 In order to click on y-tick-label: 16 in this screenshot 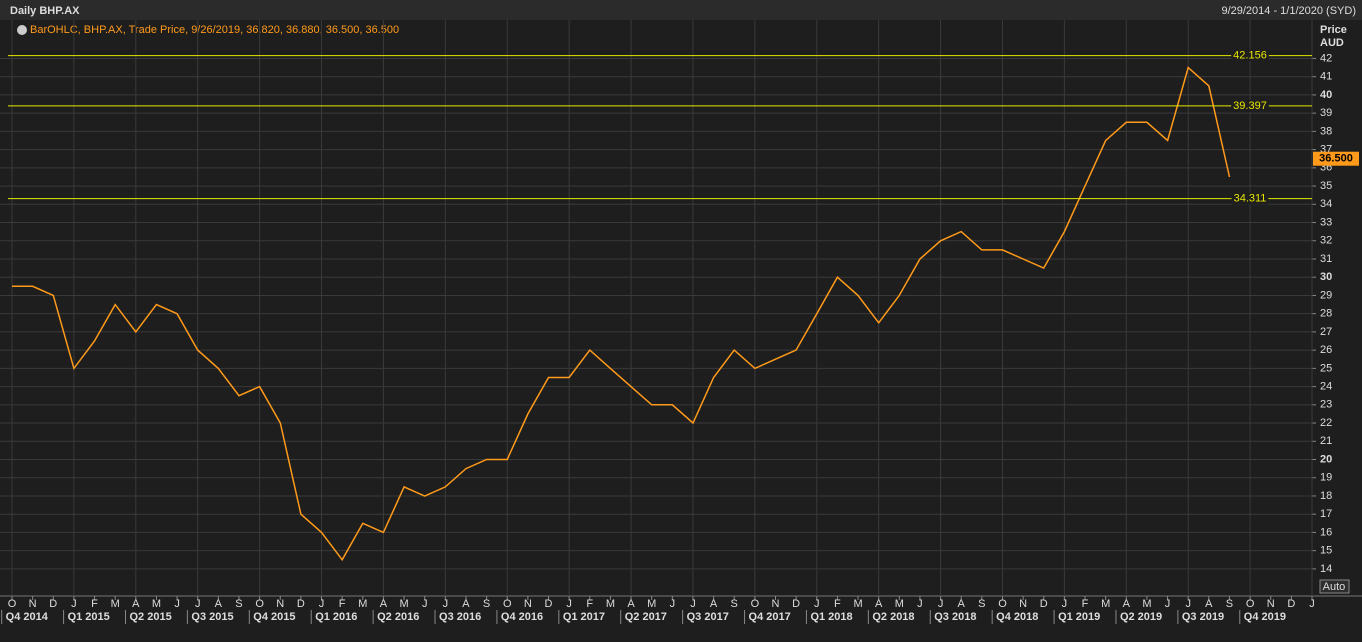, I will do `click(1326, 532)`.